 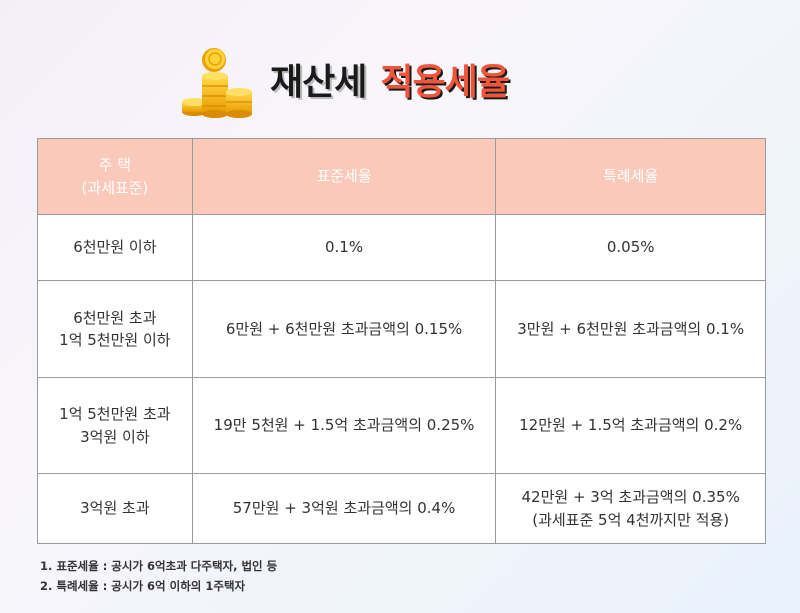 What do you see at coordinates (115, 329) in the screenshot?
I see `cell-bracket: 6천만원 초과 1억 5천만원 이하` at bounding box center [115, 329].